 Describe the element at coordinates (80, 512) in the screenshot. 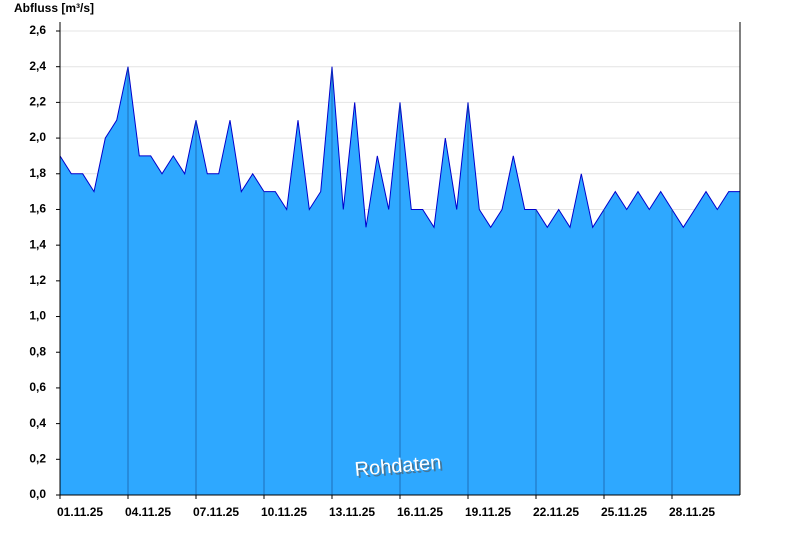

I see `x-tick-label: 01.11.25` at that location.